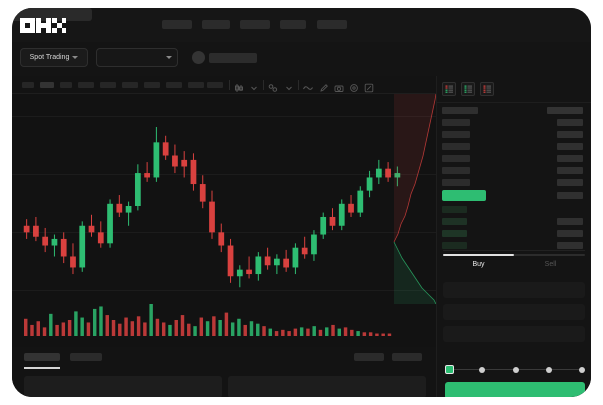  I want to click on pair-select, so click(137, 57).